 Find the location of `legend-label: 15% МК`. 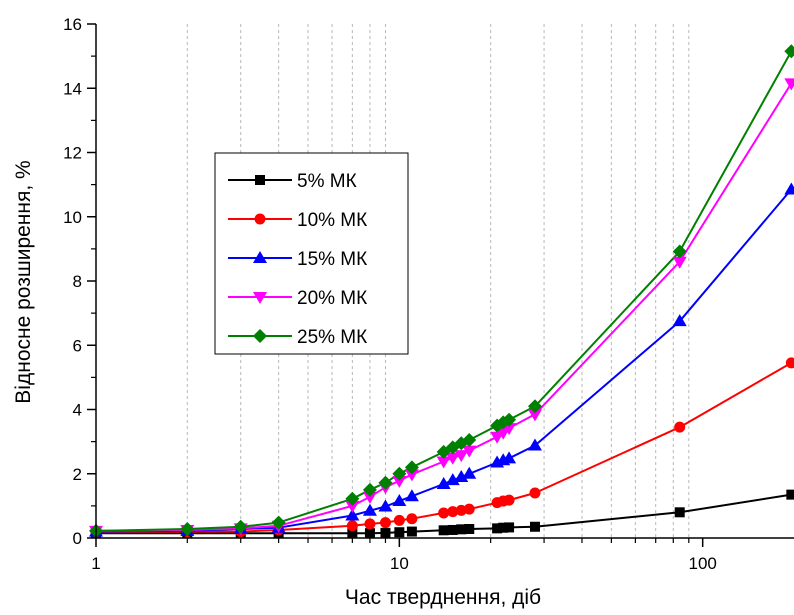

legend-label: 15% МК is located at coordinates (332, 259).